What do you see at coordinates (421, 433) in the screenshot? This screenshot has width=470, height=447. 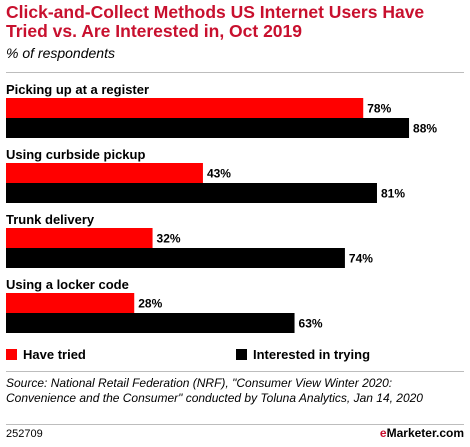 I see `emarketer-logo: eMarketer.com` at bounding box center [421, 433].